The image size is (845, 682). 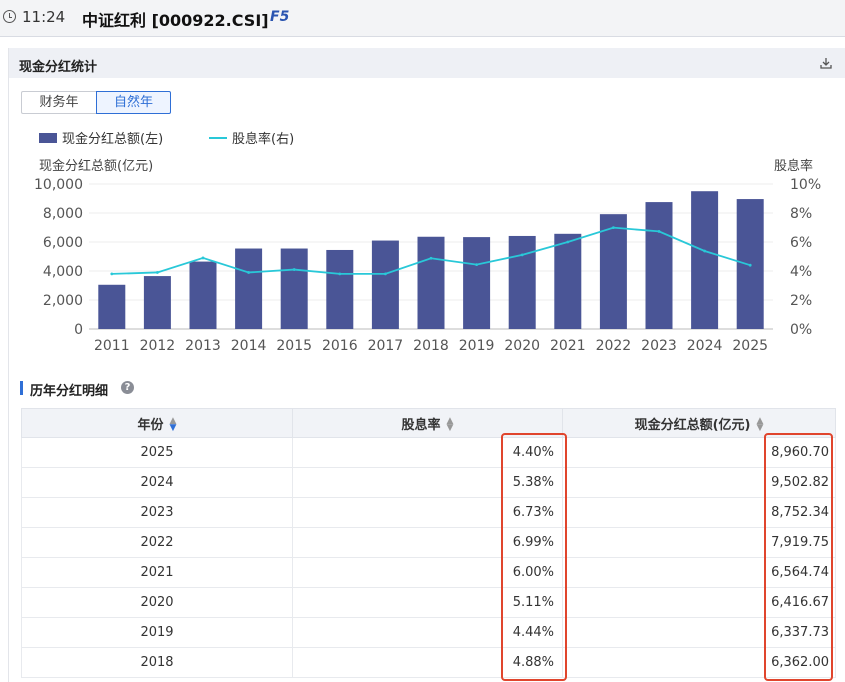 I want to click on cell-year: 2024, so click(x=157, y=482).